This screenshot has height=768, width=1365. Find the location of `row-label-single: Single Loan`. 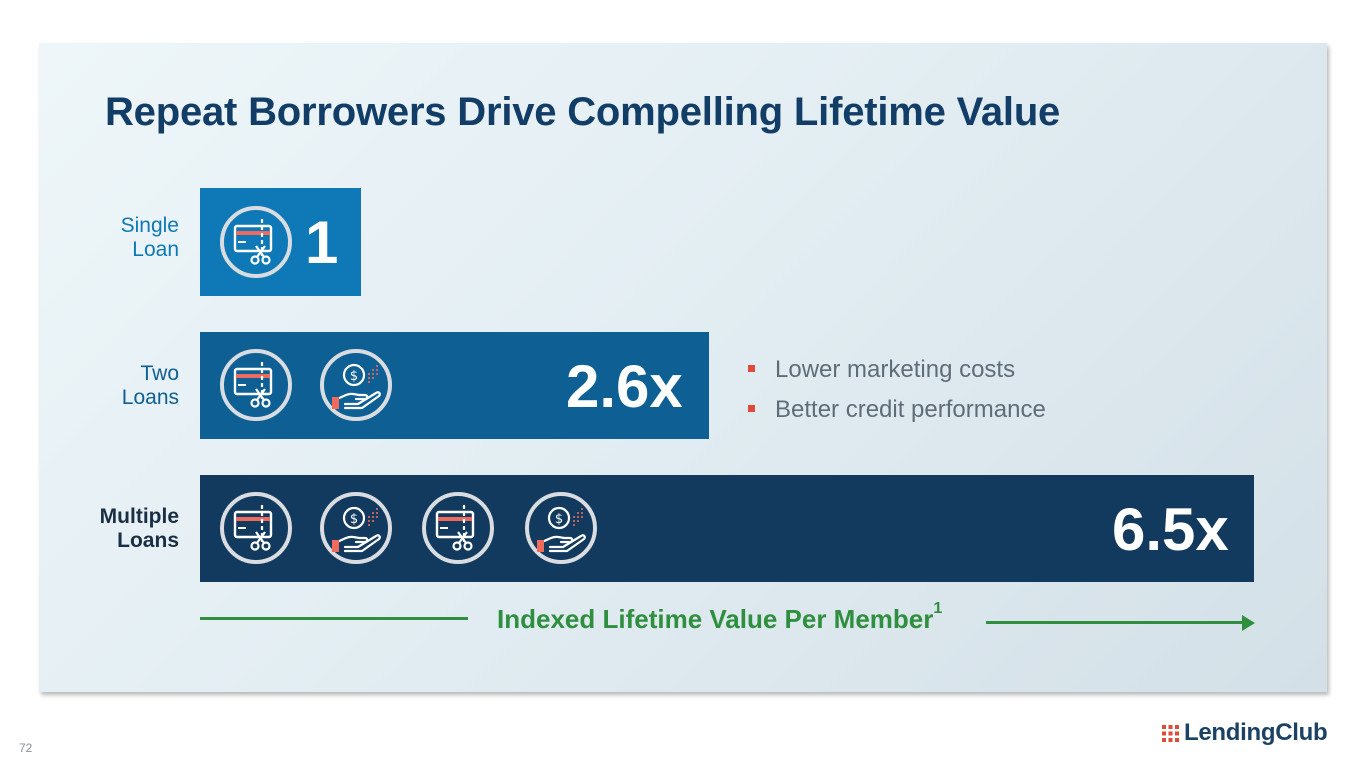

row-label-single: Single Loan is located at coordinates (109, 238).